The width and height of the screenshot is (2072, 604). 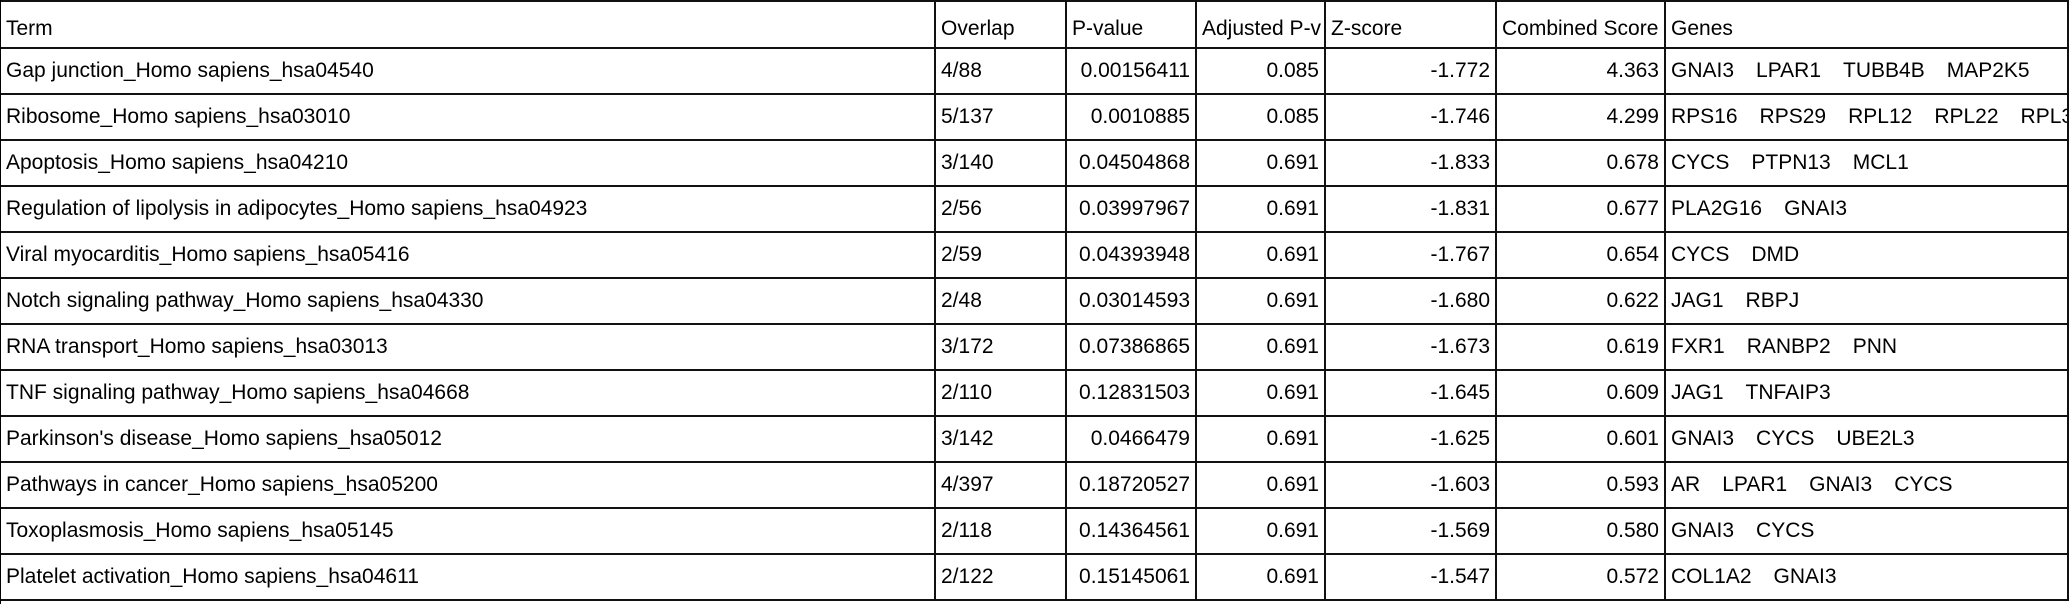 What do you see at coordinates (1411, 24) in the screenshot?
I see `header-cell-z-score: Z-score` at bounding box center [1411, 24].